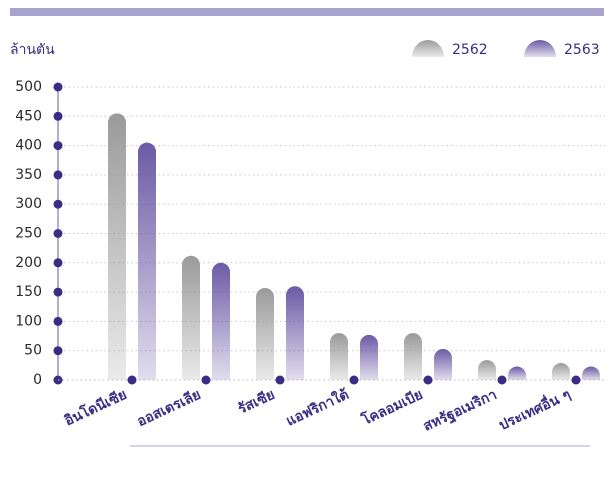 The image size is (614, 482). I want to click on y-tick-label: 350, so click(28, 175).